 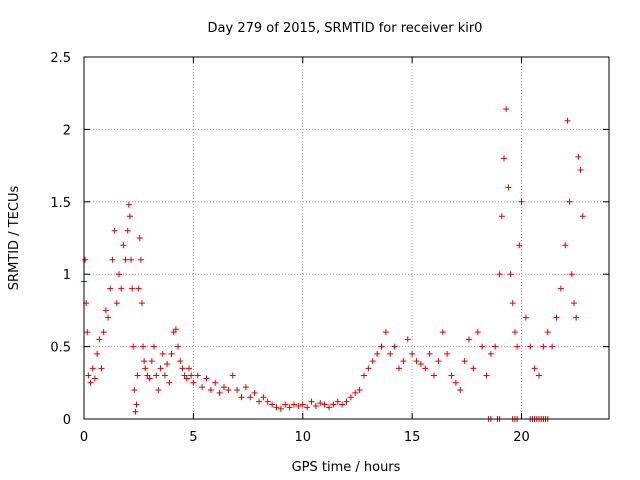 What do you see at coordinates (60, 203) in the screenshot?
I see `y-tick-label: 1.5` at bounding box center [60, 203].